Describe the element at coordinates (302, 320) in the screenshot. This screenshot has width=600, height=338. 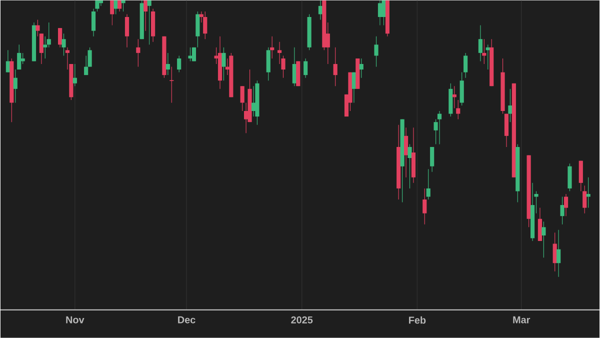
I see `x-tick-label: 2025` at that location.